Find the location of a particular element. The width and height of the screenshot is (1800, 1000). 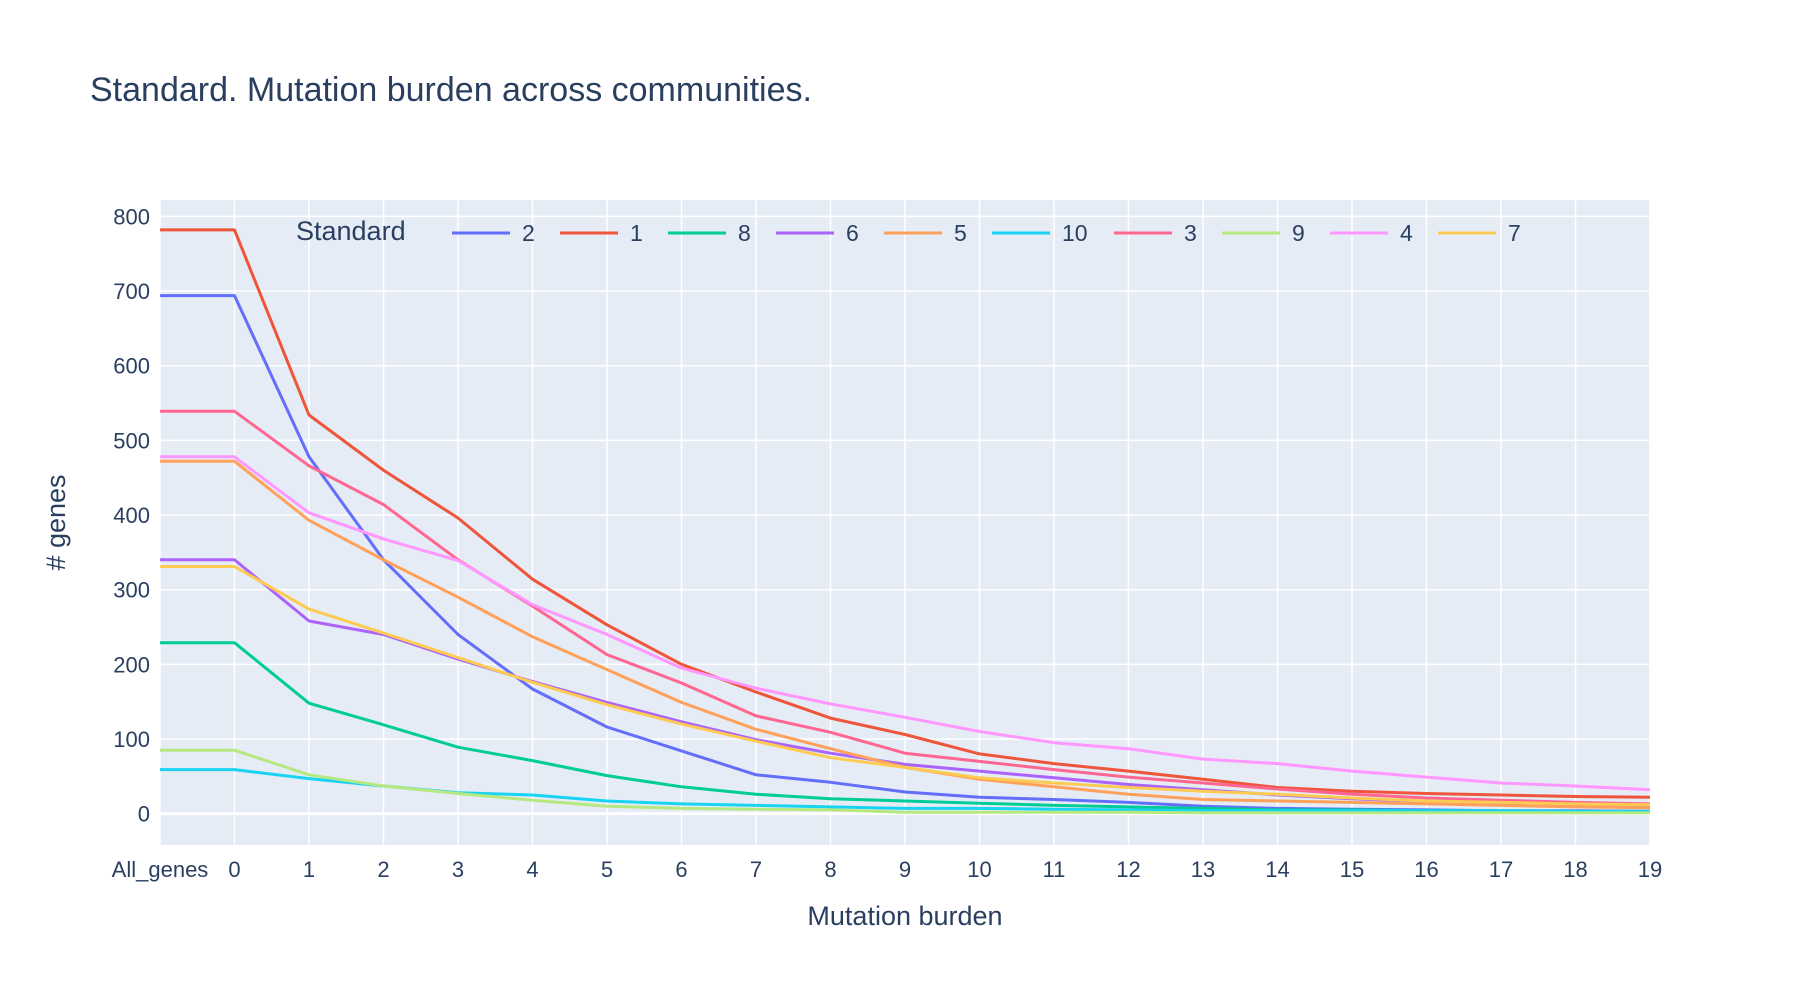

legend-label: 9 is located at coordinates (1298, 233).